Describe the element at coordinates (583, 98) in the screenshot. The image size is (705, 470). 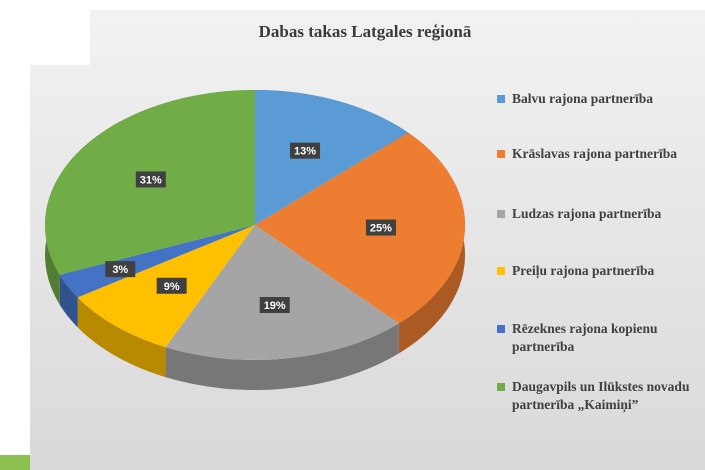
I see `legend-label: Balvu rajona partnerība` at that location.